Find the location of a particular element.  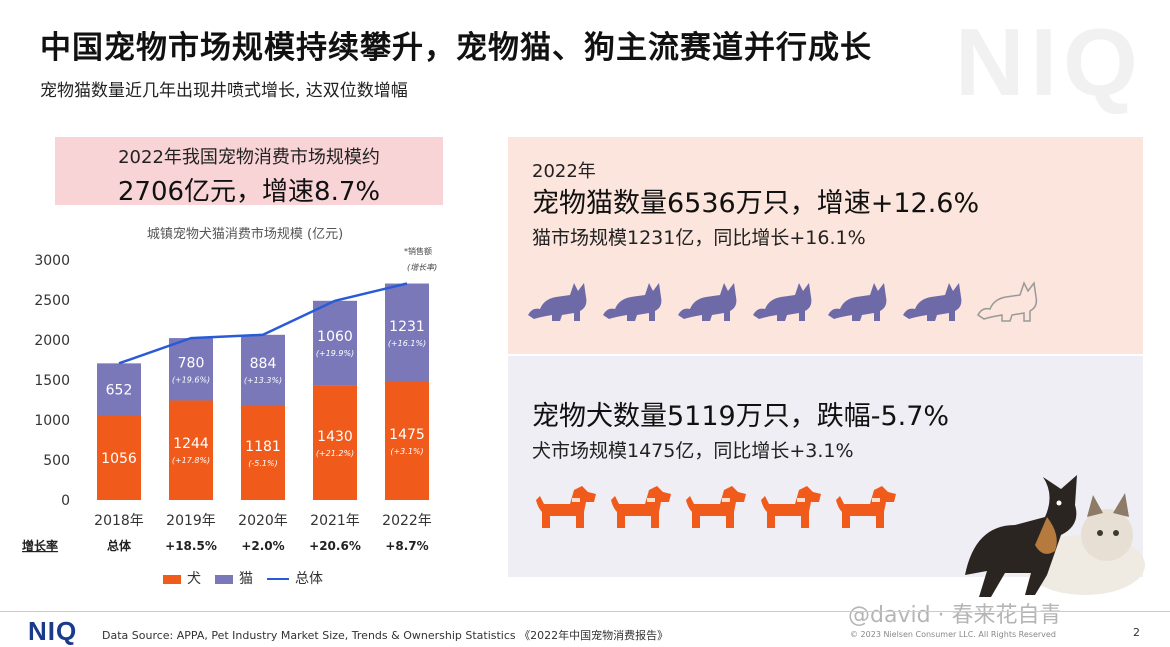

total-growth-label: +8.7% is located at coordinates (406, 546).